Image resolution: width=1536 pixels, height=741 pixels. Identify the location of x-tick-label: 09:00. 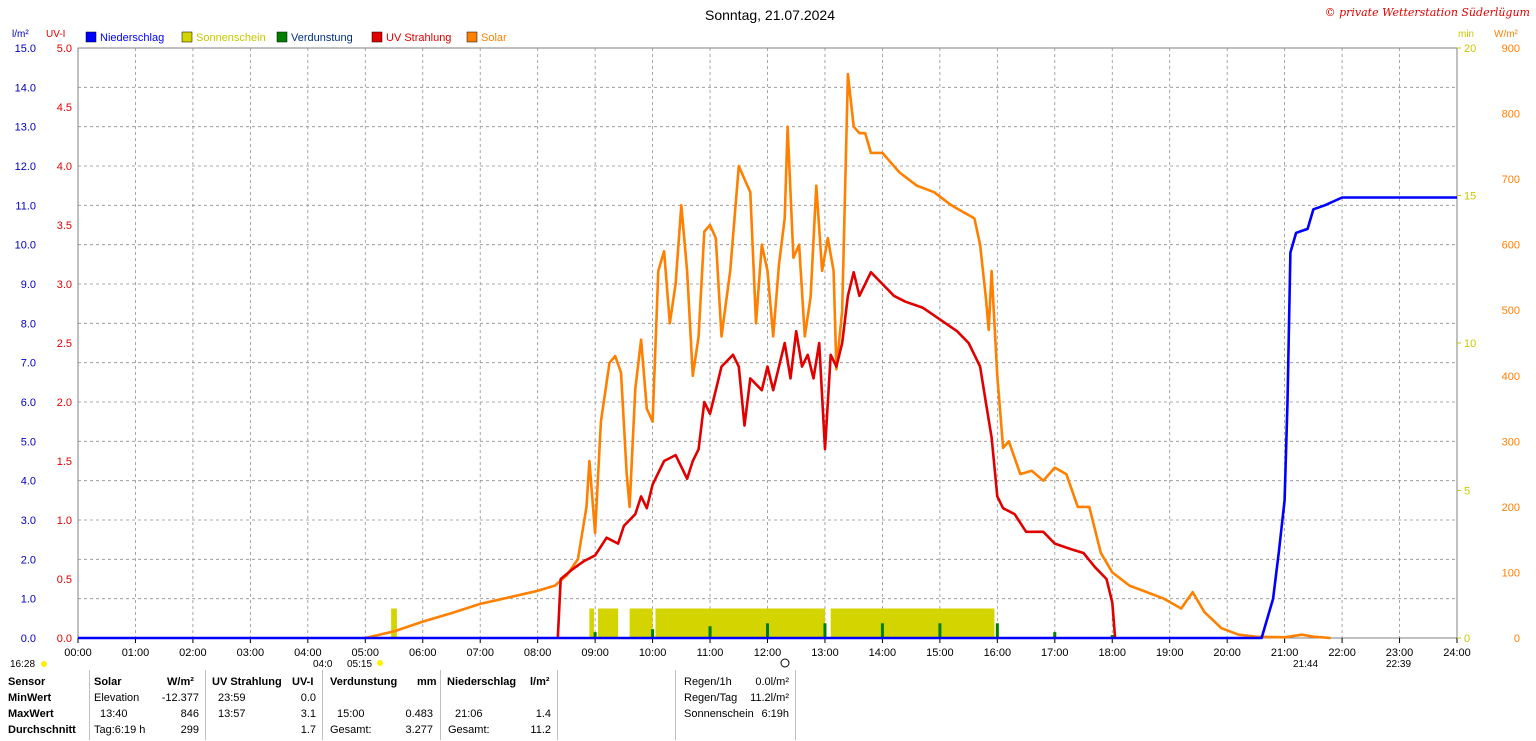
(595, 653).